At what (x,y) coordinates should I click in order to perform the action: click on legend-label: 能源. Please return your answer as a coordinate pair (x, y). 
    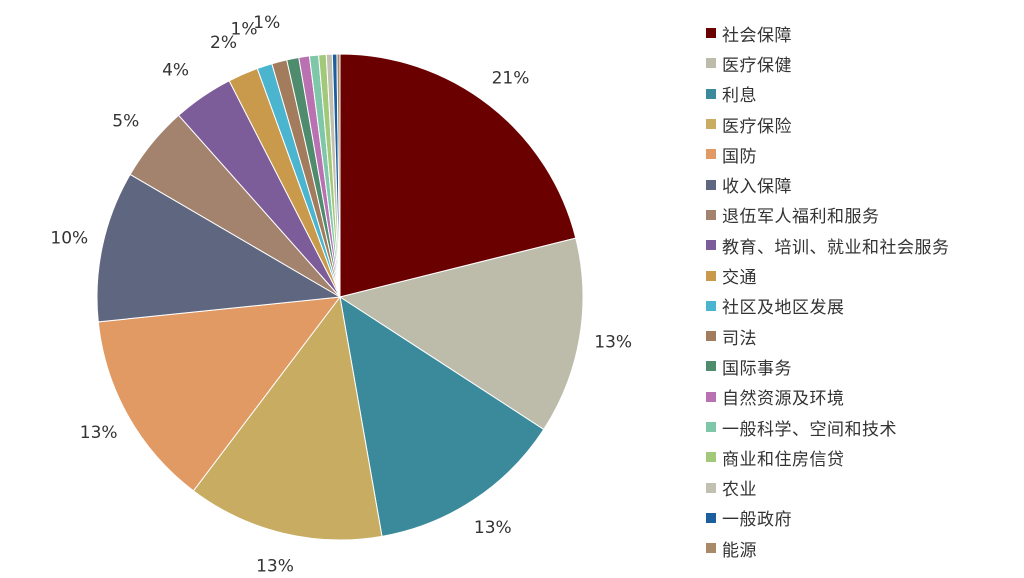
    Looking at the image, I should click on (739, 550).